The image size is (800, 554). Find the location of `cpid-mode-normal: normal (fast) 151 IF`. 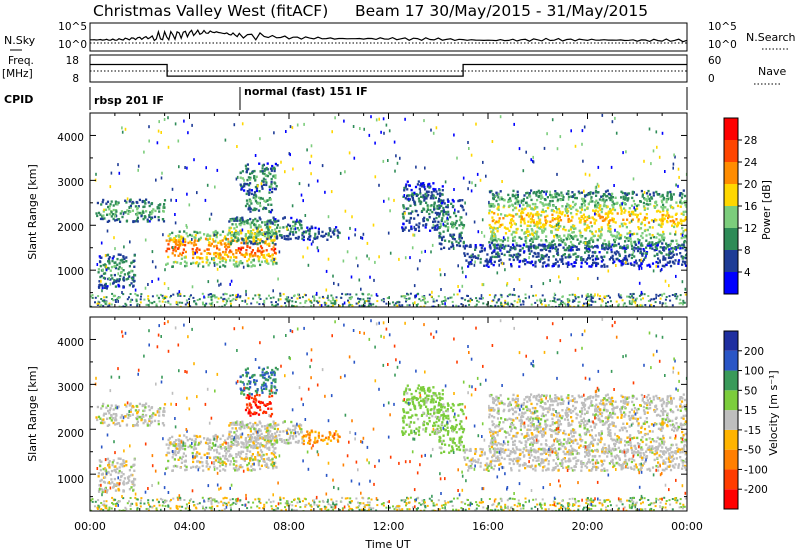

cpid-mode-normal: normal (fast) 151 IF is located at coordinates (306, 91).